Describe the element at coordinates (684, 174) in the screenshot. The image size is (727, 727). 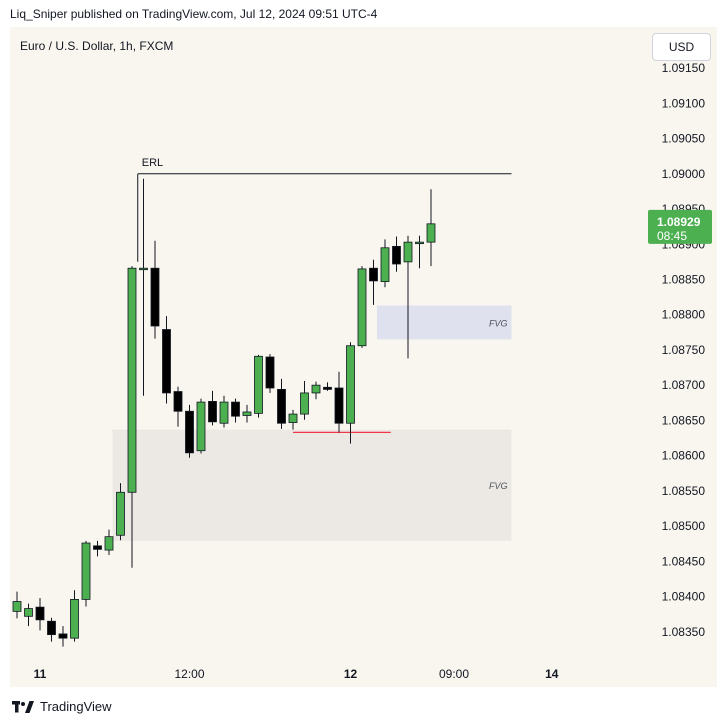
I see `price-tick-label: 1.09000` at that location.